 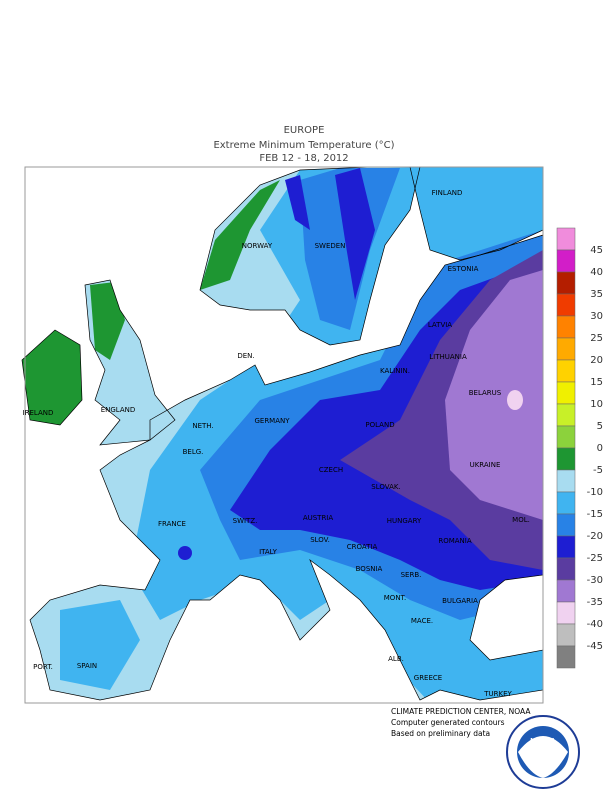 What do you see at coordinates (320, 540) in the screenshot?
I see `country-label: SLOV.` at bounding box center [320, 540].